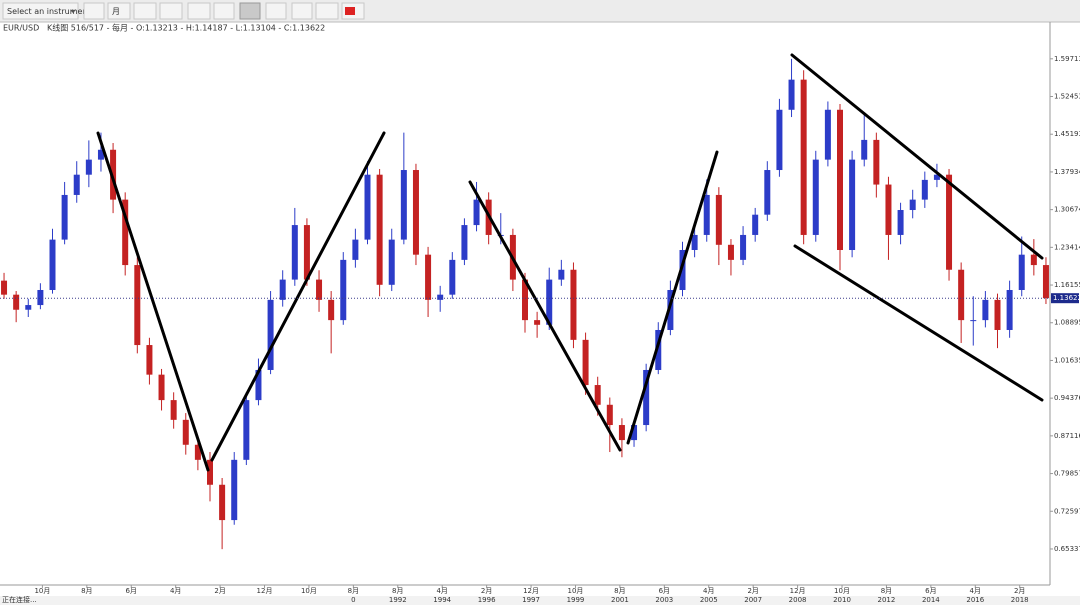 The image size is (1080, 605). I want to click on x-year-label: 2016, so click(975, 600).